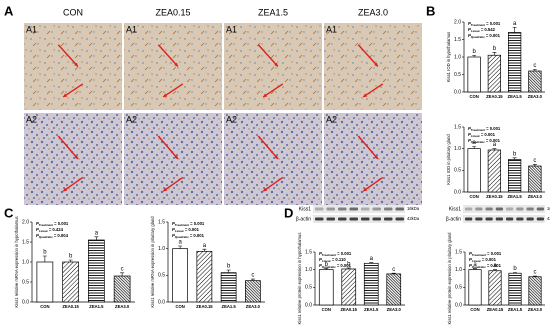 This screenshot has height=325, width=550. Describe the element at coordinates (25, 222) in the screenshot. I see `y-tick-label: 2.0` at that location.